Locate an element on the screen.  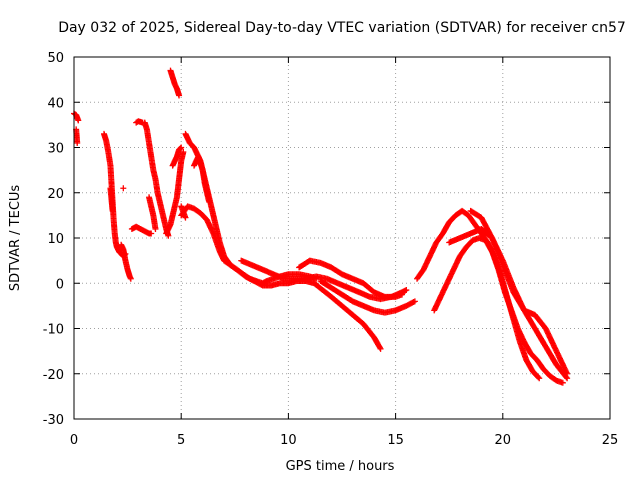
series-t11 is located at coordinates (351, 278).